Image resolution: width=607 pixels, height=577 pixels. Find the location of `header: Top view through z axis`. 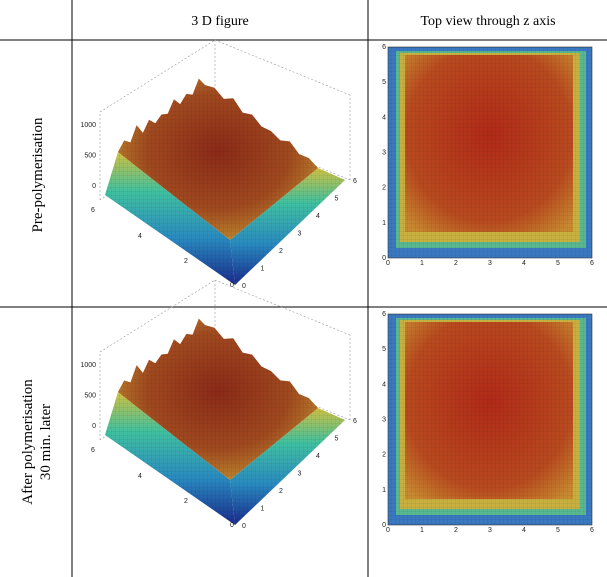

header: Top view through z axis is located at coordinates (487, 21).